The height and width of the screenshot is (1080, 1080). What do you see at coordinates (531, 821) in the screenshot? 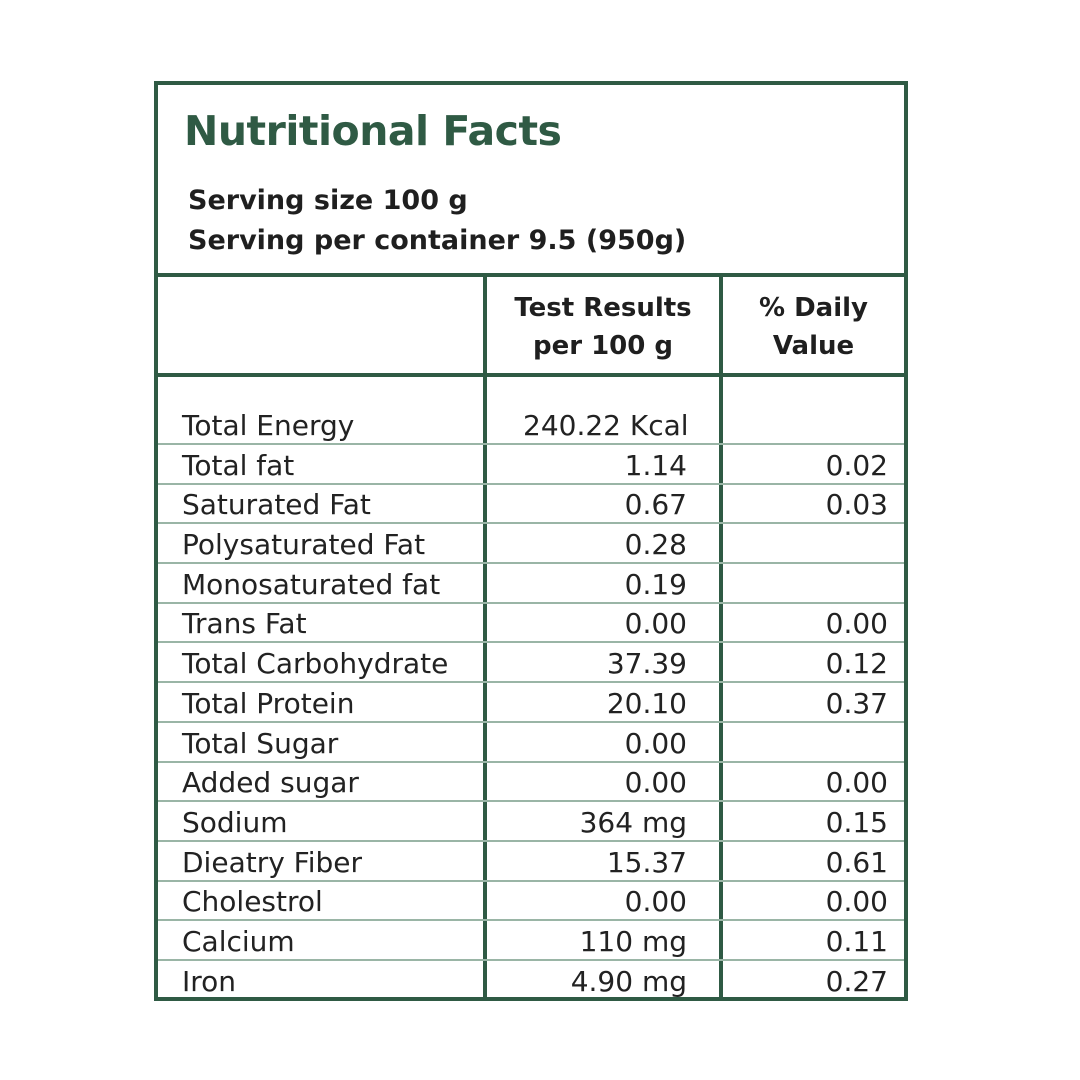
I see `table-row: Sodium 364 mg 0.15` at bounding box center [531, 821].